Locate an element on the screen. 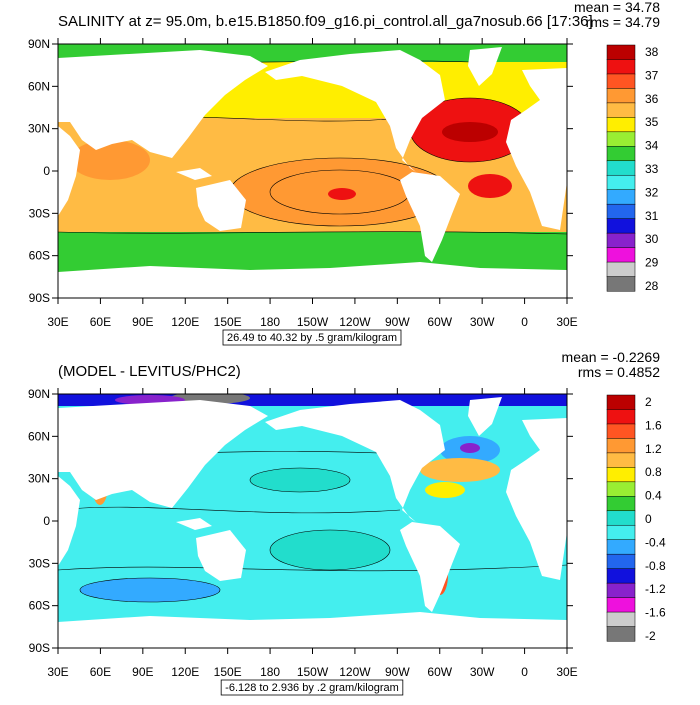  colorbar-label: 1.6 is located at coordinates (653, 425).